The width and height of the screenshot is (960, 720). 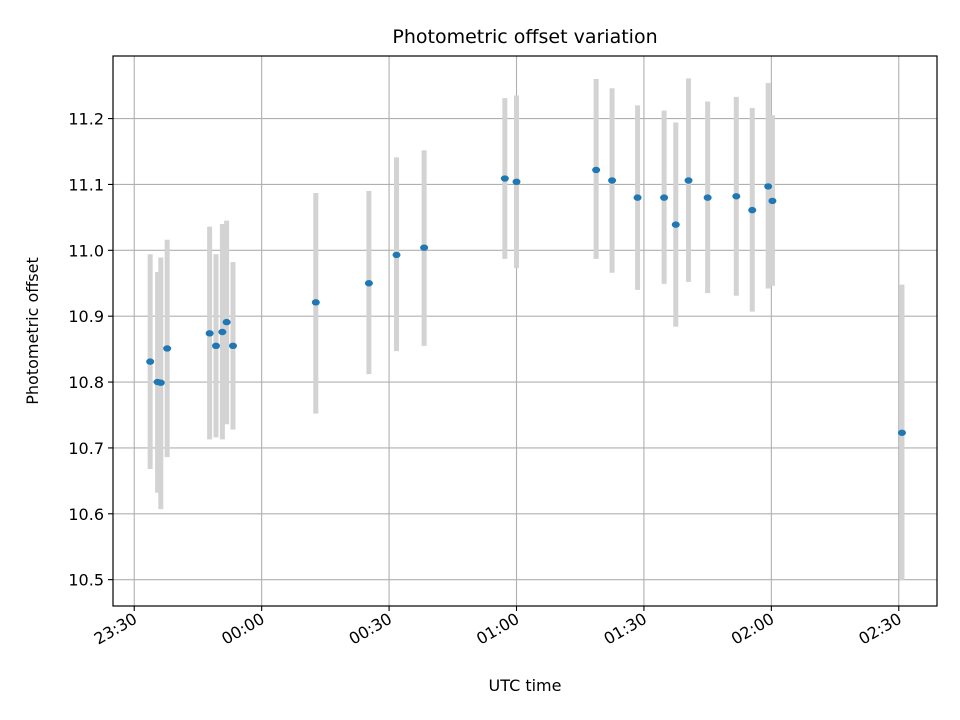 I want to click on y-tick-label: 11.0, so click(x=86, y=250).